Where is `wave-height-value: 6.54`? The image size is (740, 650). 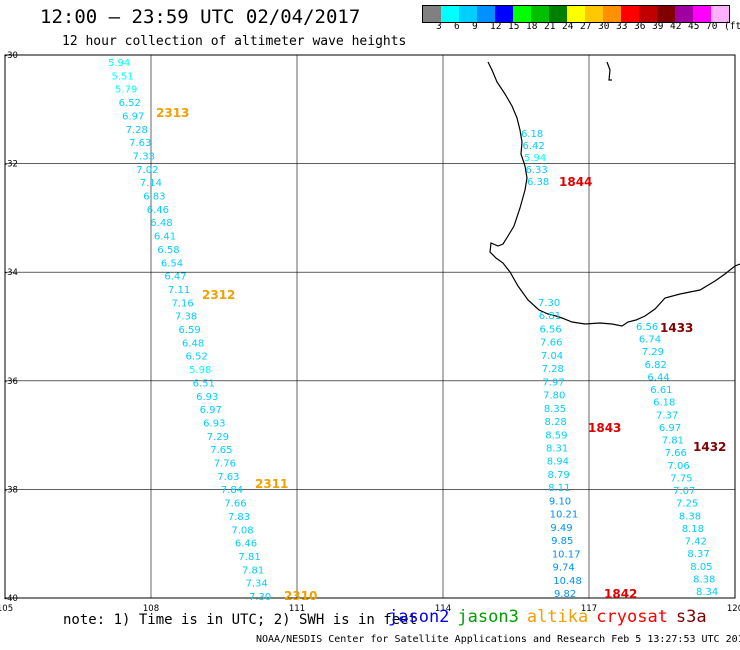 wave-height-value: 6.54 is located at coordinates (172, 263).